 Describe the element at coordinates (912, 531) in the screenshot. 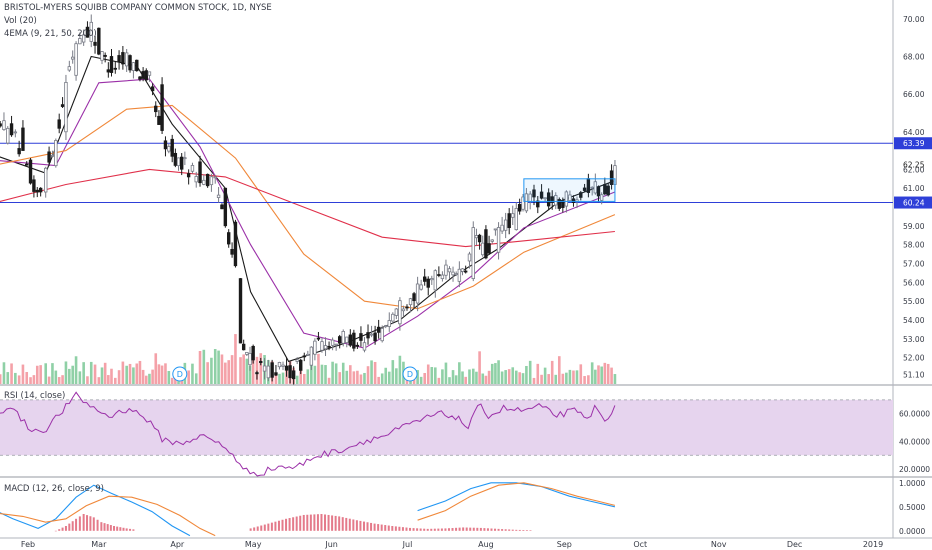

I see `macd-tick-label: 0.0000` at that location.